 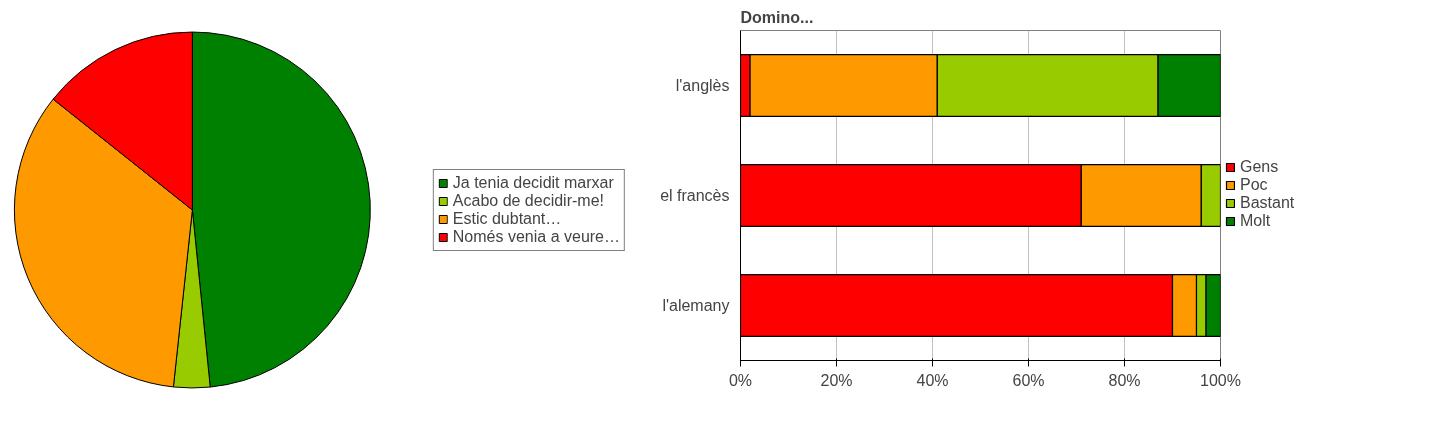 I want to click on legend-label: Gens, so click(x=1259, y=167).